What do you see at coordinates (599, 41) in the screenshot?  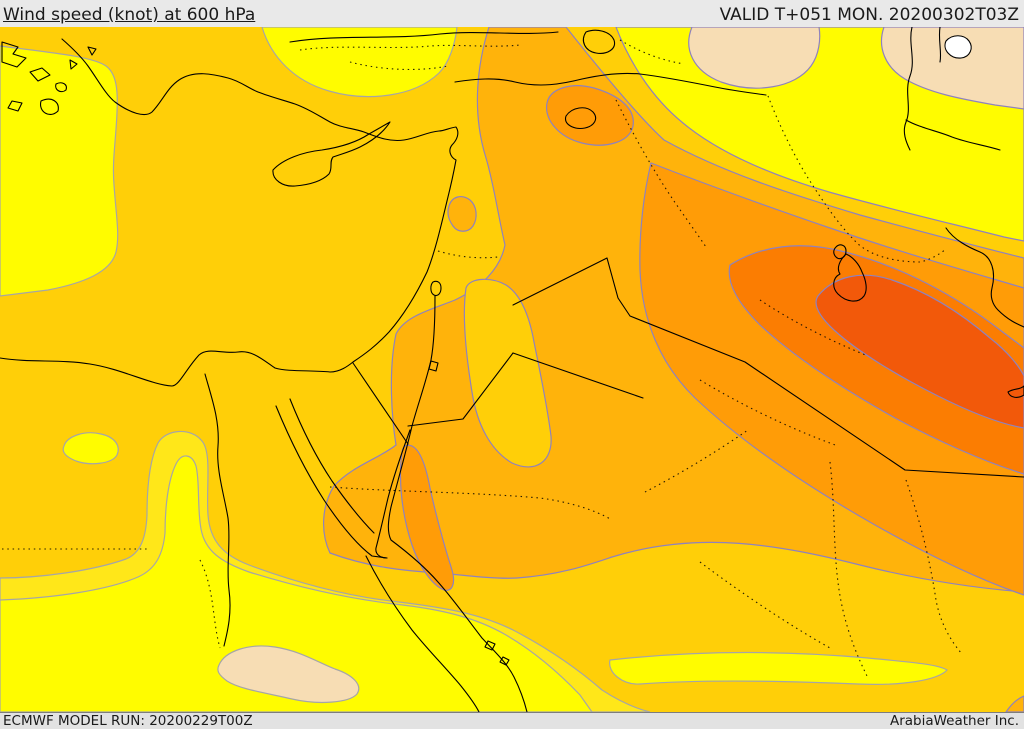 I see `lake-tuz` at bounding box center [599, 41].